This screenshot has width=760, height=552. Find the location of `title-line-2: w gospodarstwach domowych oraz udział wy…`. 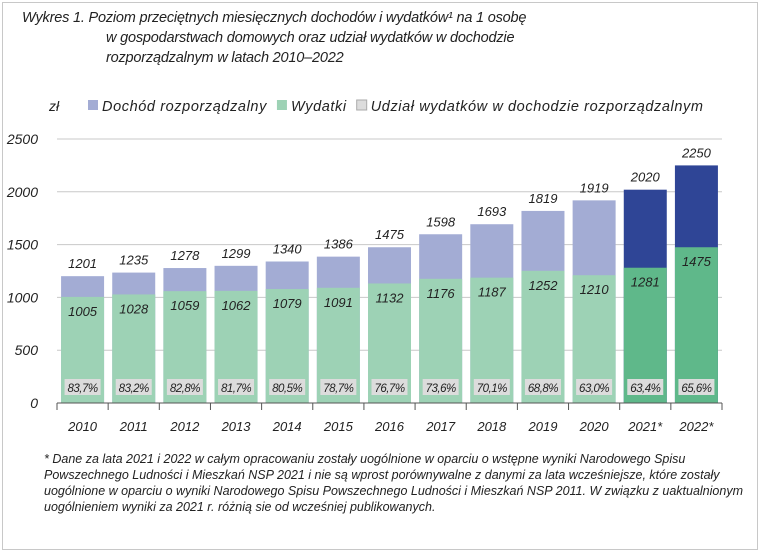

title-line-2: w gospodarstwach domowych oraz udział wy… is located at coordinates (310, 38).